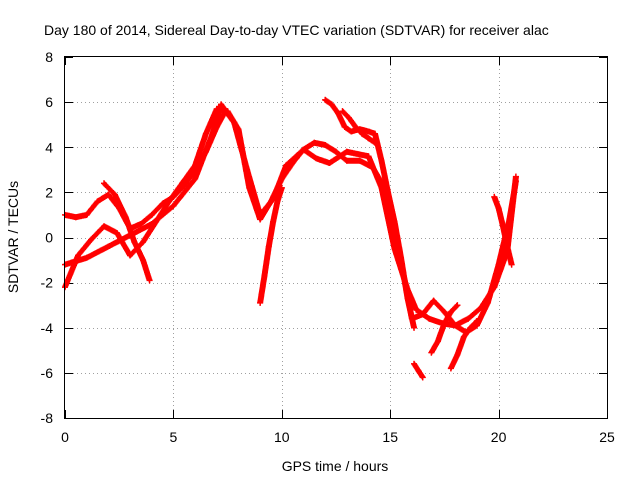  I want to click on x-tick-label: 15, so click(390, 437).